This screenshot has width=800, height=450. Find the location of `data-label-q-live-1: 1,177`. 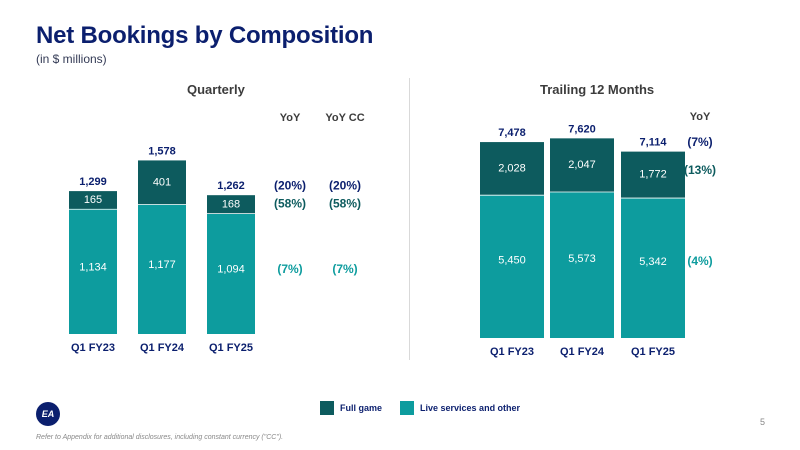

data-label-q-live-1: 1,177 is located at coordinates (162, 265).